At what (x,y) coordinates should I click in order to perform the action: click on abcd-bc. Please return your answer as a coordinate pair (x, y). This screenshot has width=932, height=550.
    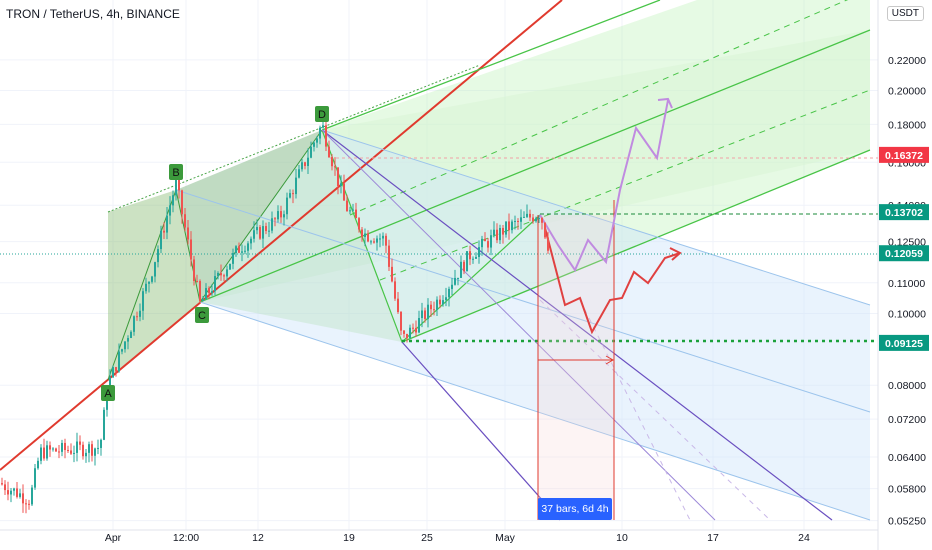
    Looking at the image, I should click on (188, 246).